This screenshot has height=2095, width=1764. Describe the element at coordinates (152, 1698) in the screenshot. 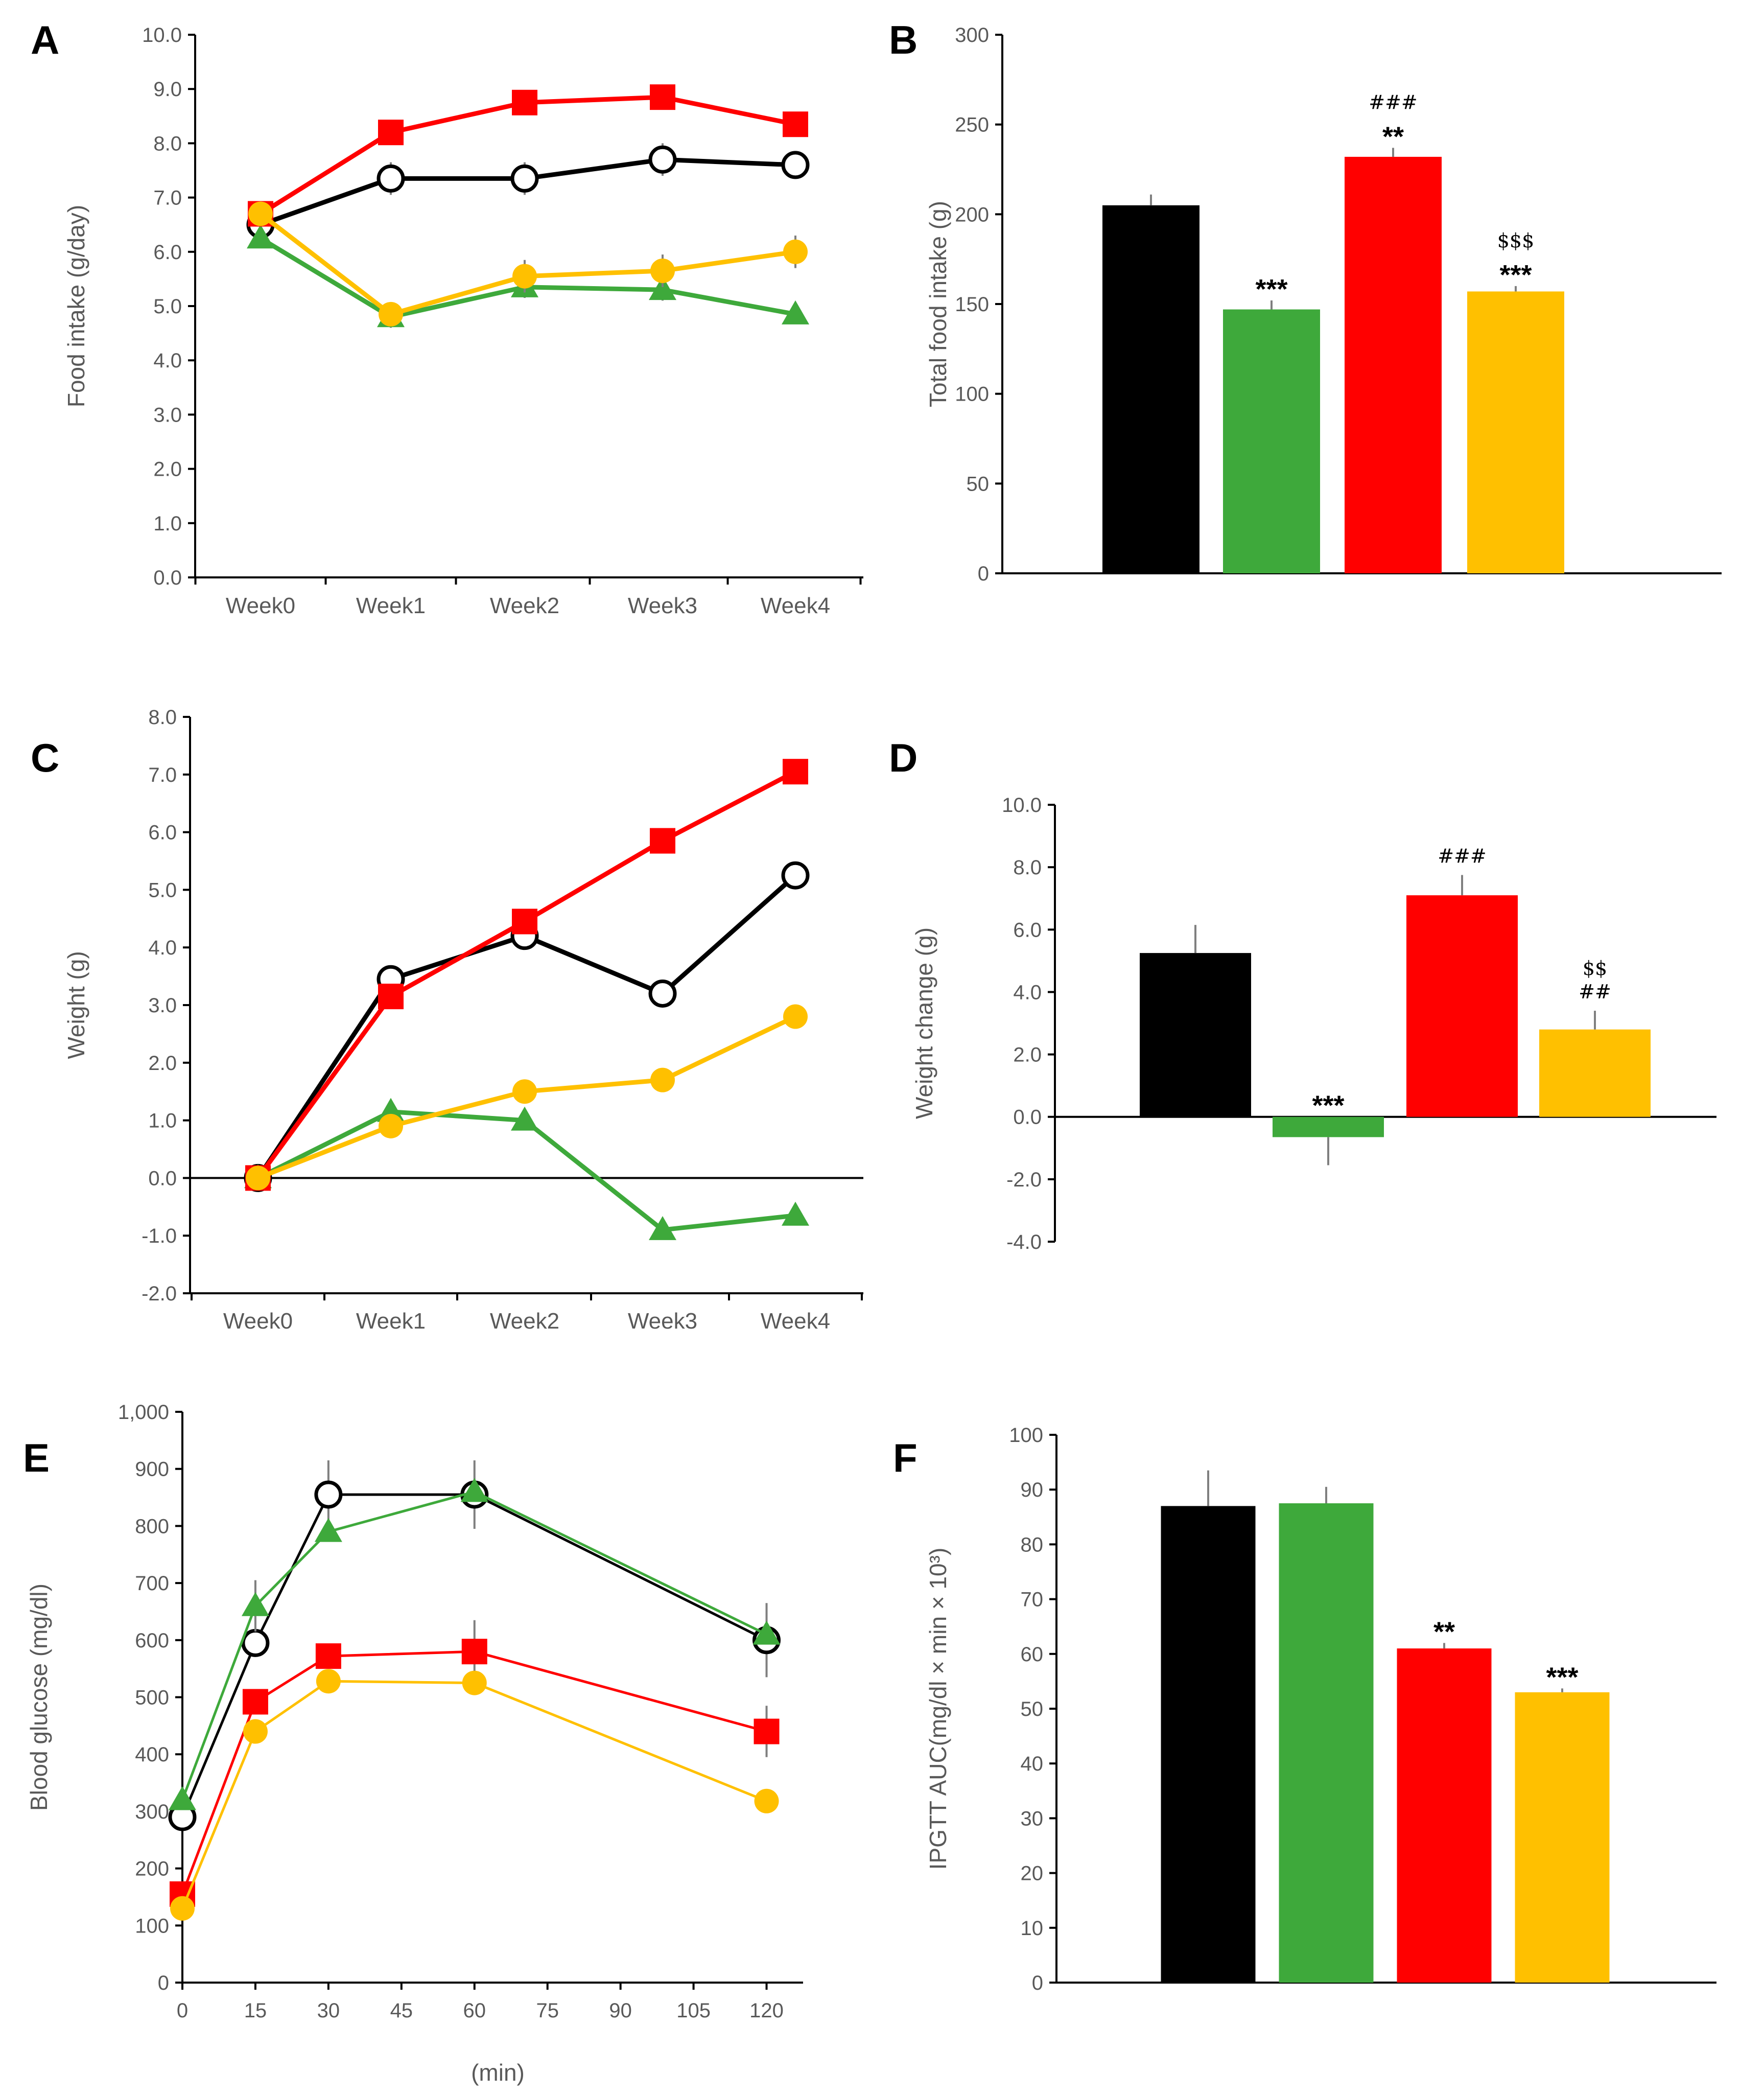

I see `y-tick-label: 500` at that location.